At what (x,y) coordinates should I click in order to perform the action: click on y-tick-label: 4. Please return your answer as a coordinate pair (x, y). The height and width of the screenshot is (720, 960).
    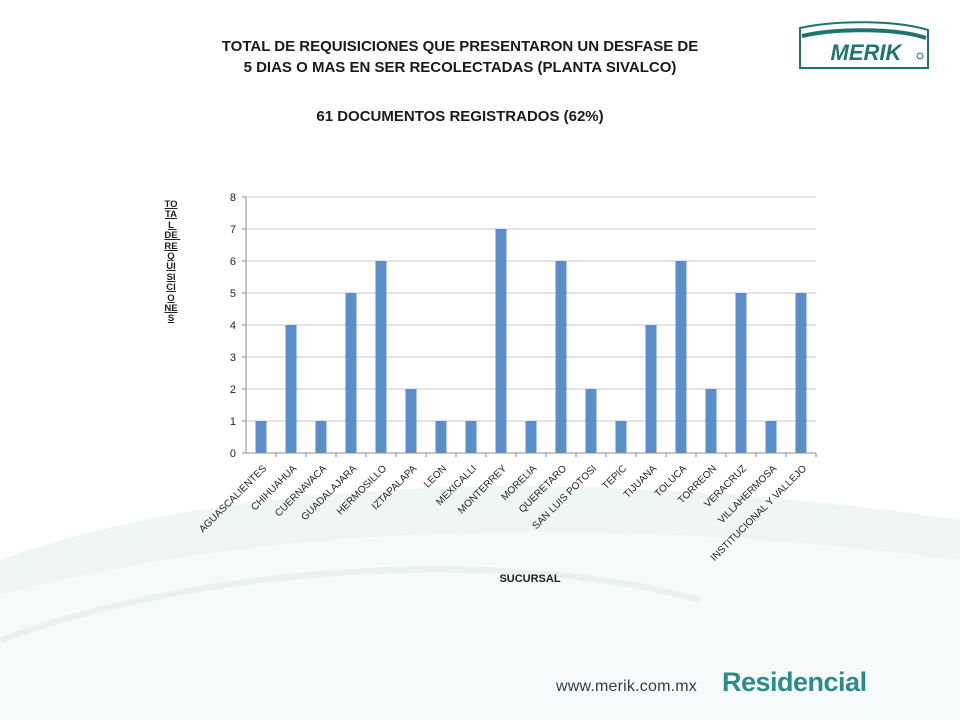
    Looking at the image, I should click on (233, 326).